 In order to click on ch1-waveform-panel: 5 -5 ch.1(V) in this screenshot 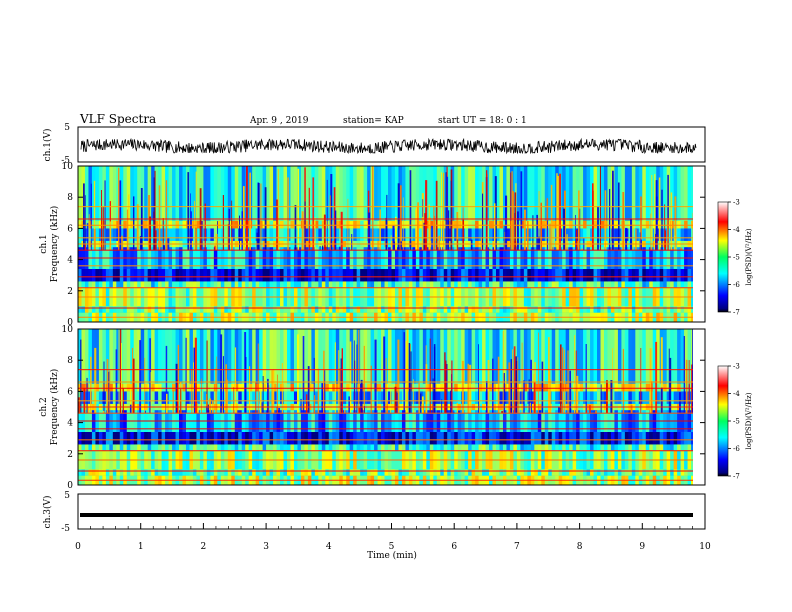, I will do `click(374, 144)`.